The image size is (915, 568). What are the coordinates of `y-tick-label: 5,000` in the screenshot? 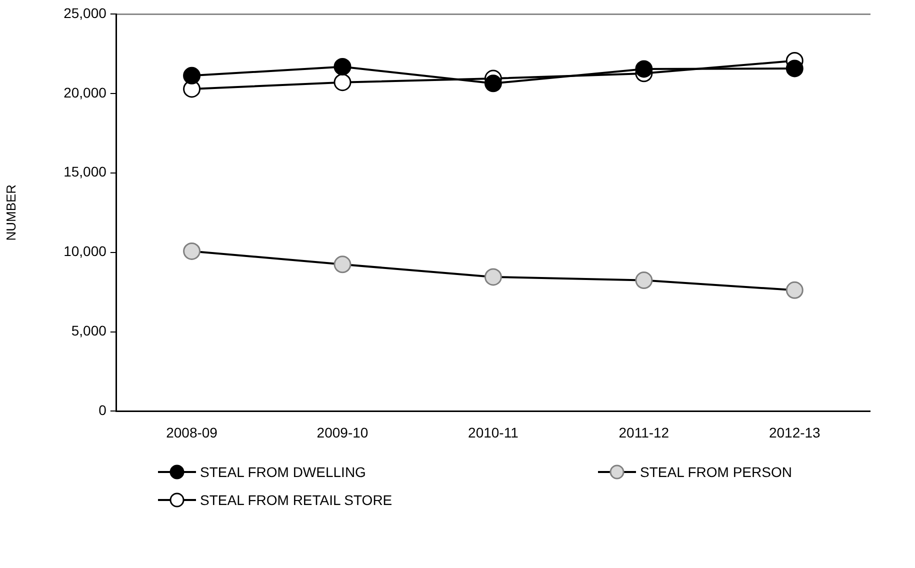 It's located at (89, 330).